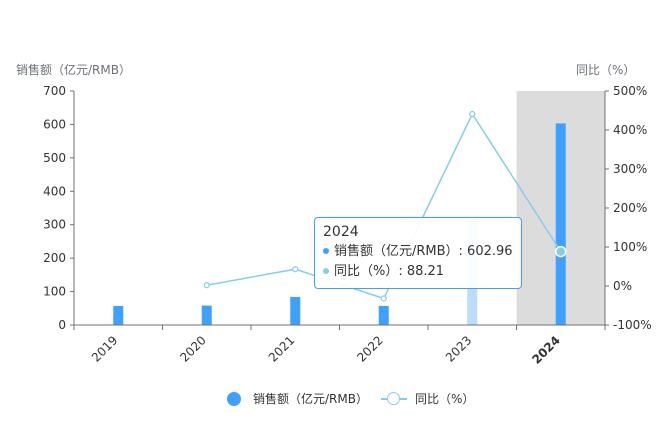 The width and height of the screenshot is (668, 431). What do you see at coordinates (369, 348) in the screenshot?
I see `x-tick-label-2022: 2022` at bounding box center [369, 348].